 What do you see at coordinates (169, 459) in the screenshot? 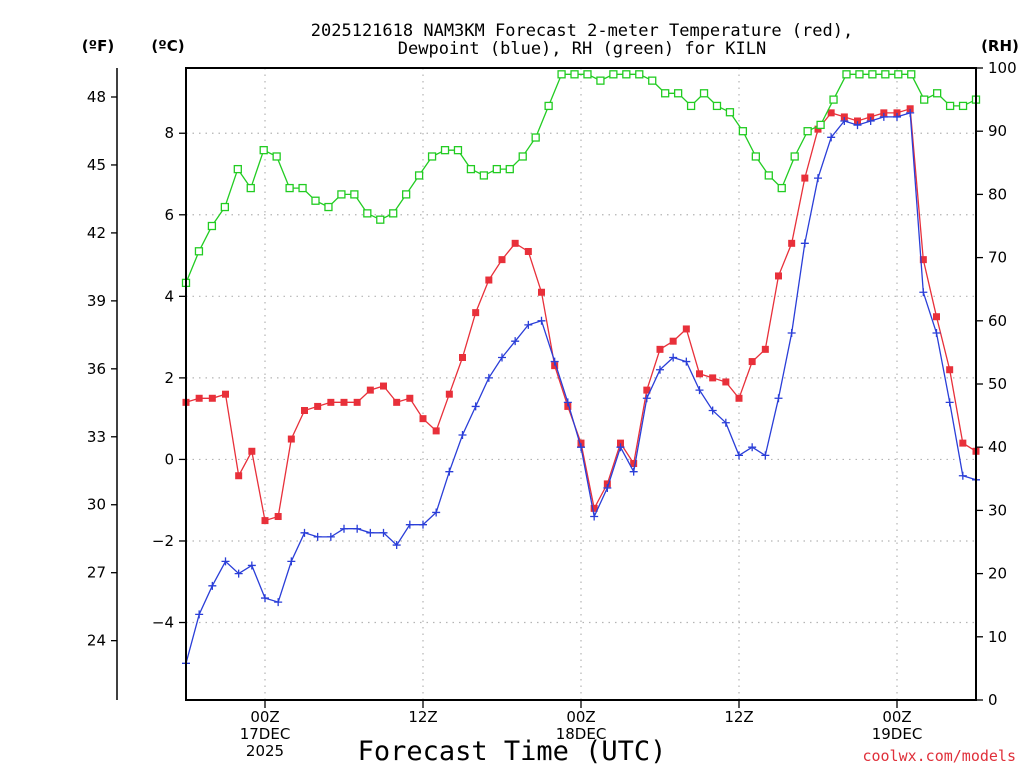
I see `celsius-tick-label: 0` at bounding box center [169, 459].